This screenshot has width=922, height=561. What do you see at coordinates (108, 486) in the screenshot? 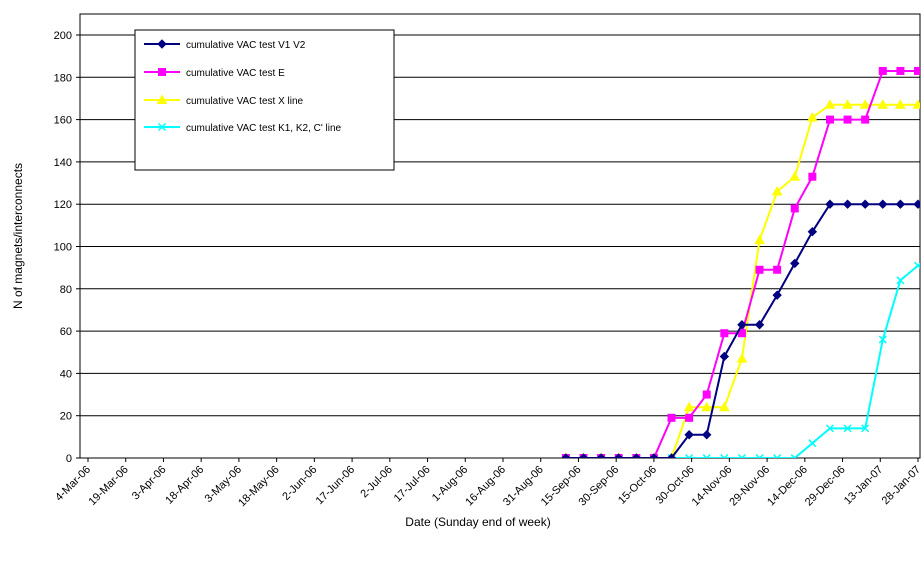
I see `x-tick-label: 19-Mar-06` at bounding box center [108, 486].